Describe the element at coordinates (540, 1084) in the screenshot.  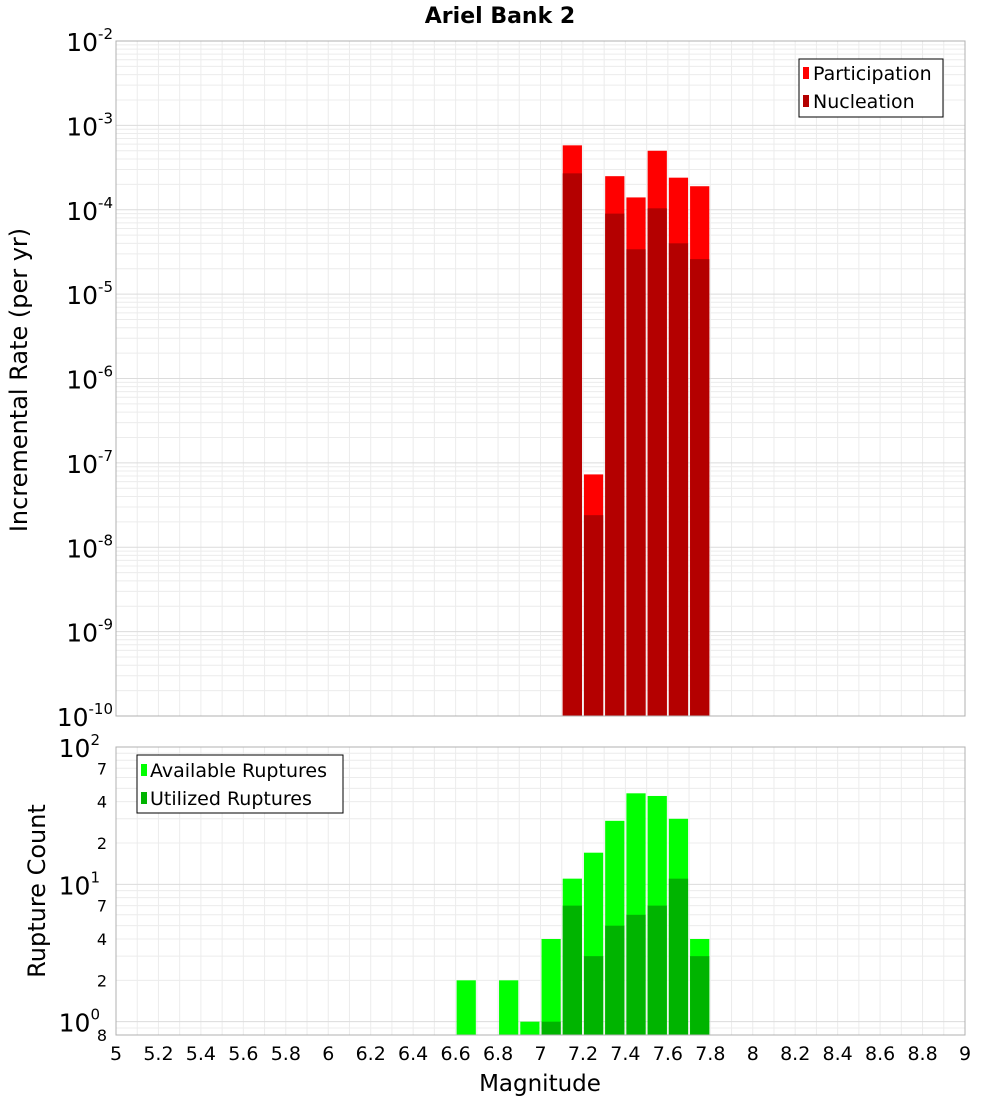
I see `x-axis-label: Magnitude` at that location.